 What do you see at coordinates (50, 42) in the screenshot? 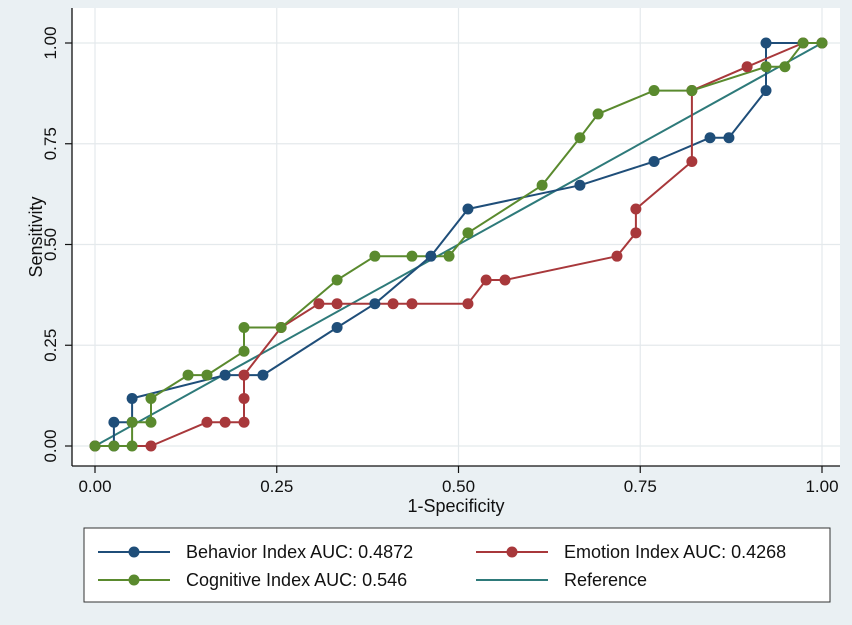
I see `y-tick-label: 1.00` at bounding box center [50, 42].